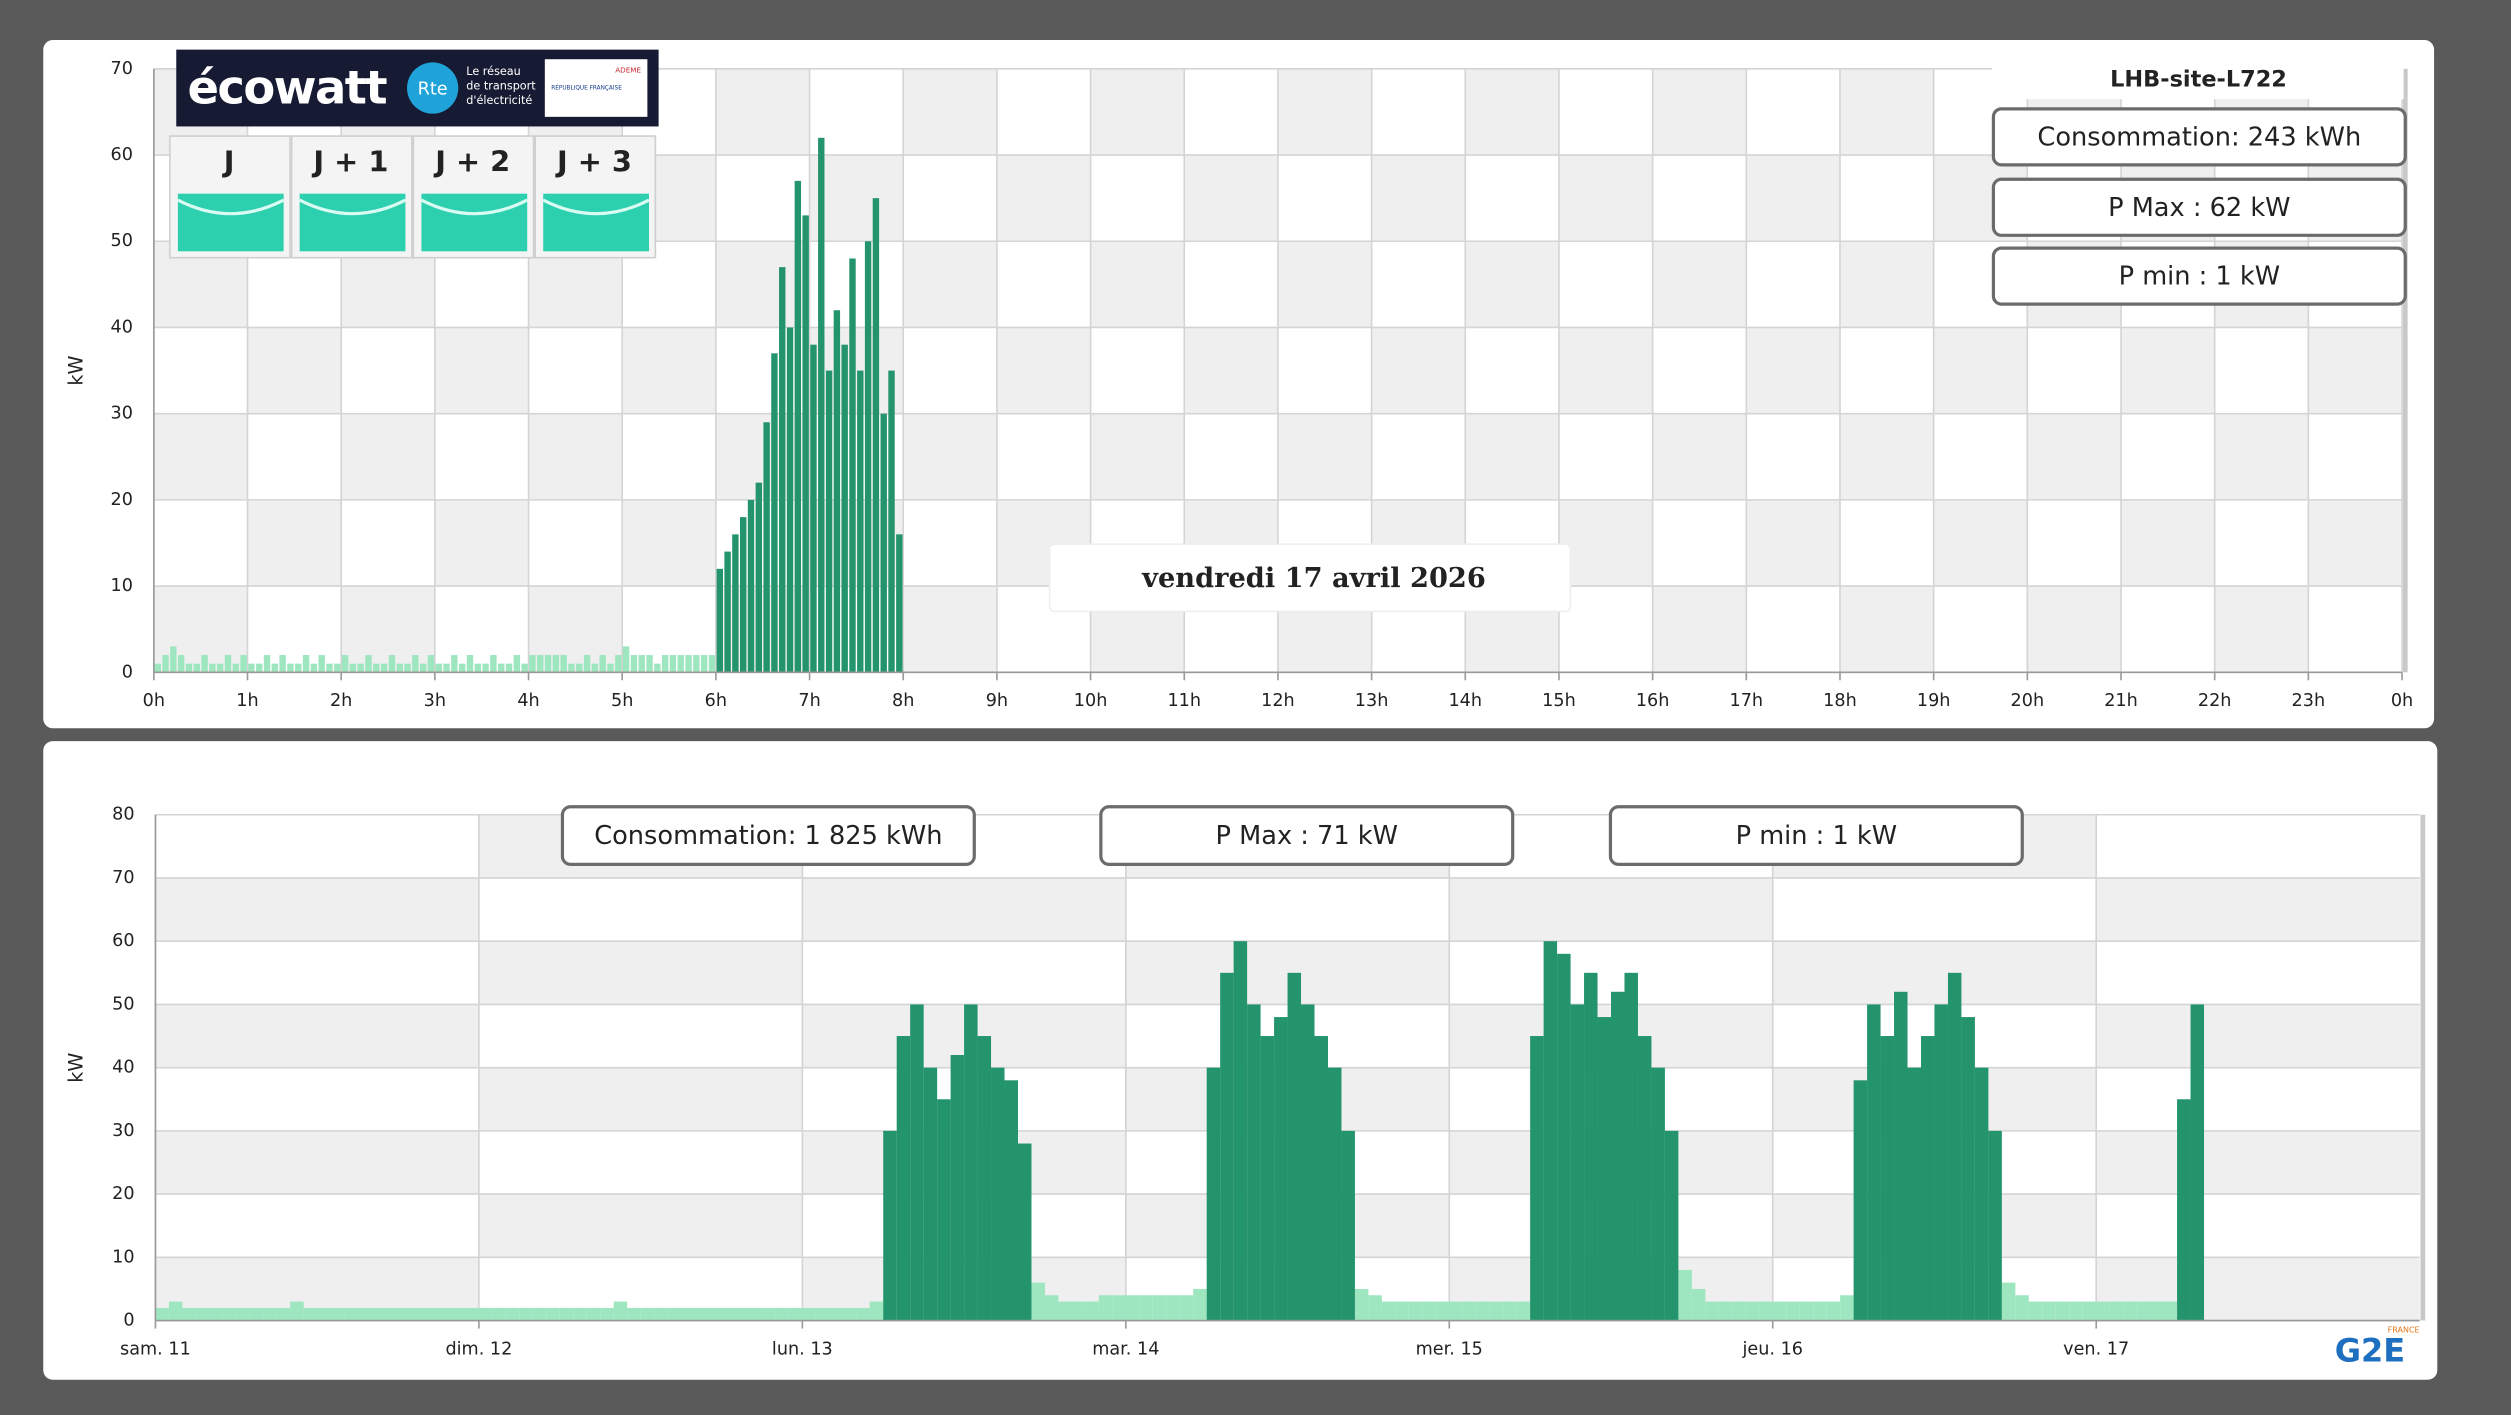  What do you see at coordinates (2309, 701) in the screenshot?
I see `x-tick-label: 23h` at bounding box center [2309, 701].